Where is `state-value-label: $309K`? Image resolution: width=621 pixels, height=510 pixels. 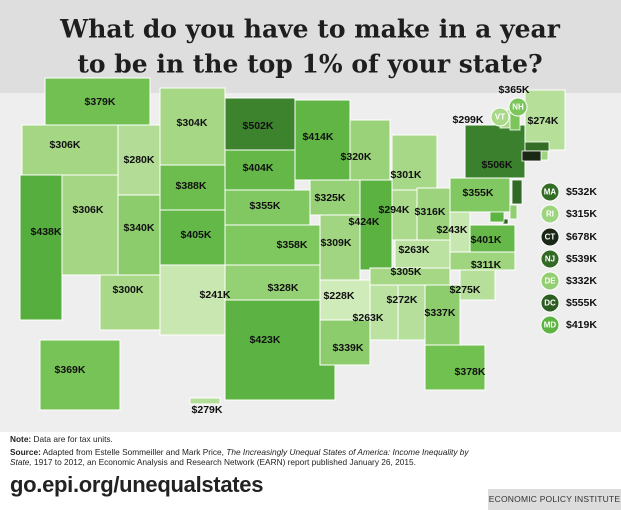
state-value-label: $309K is located at coordinates (336, 243).